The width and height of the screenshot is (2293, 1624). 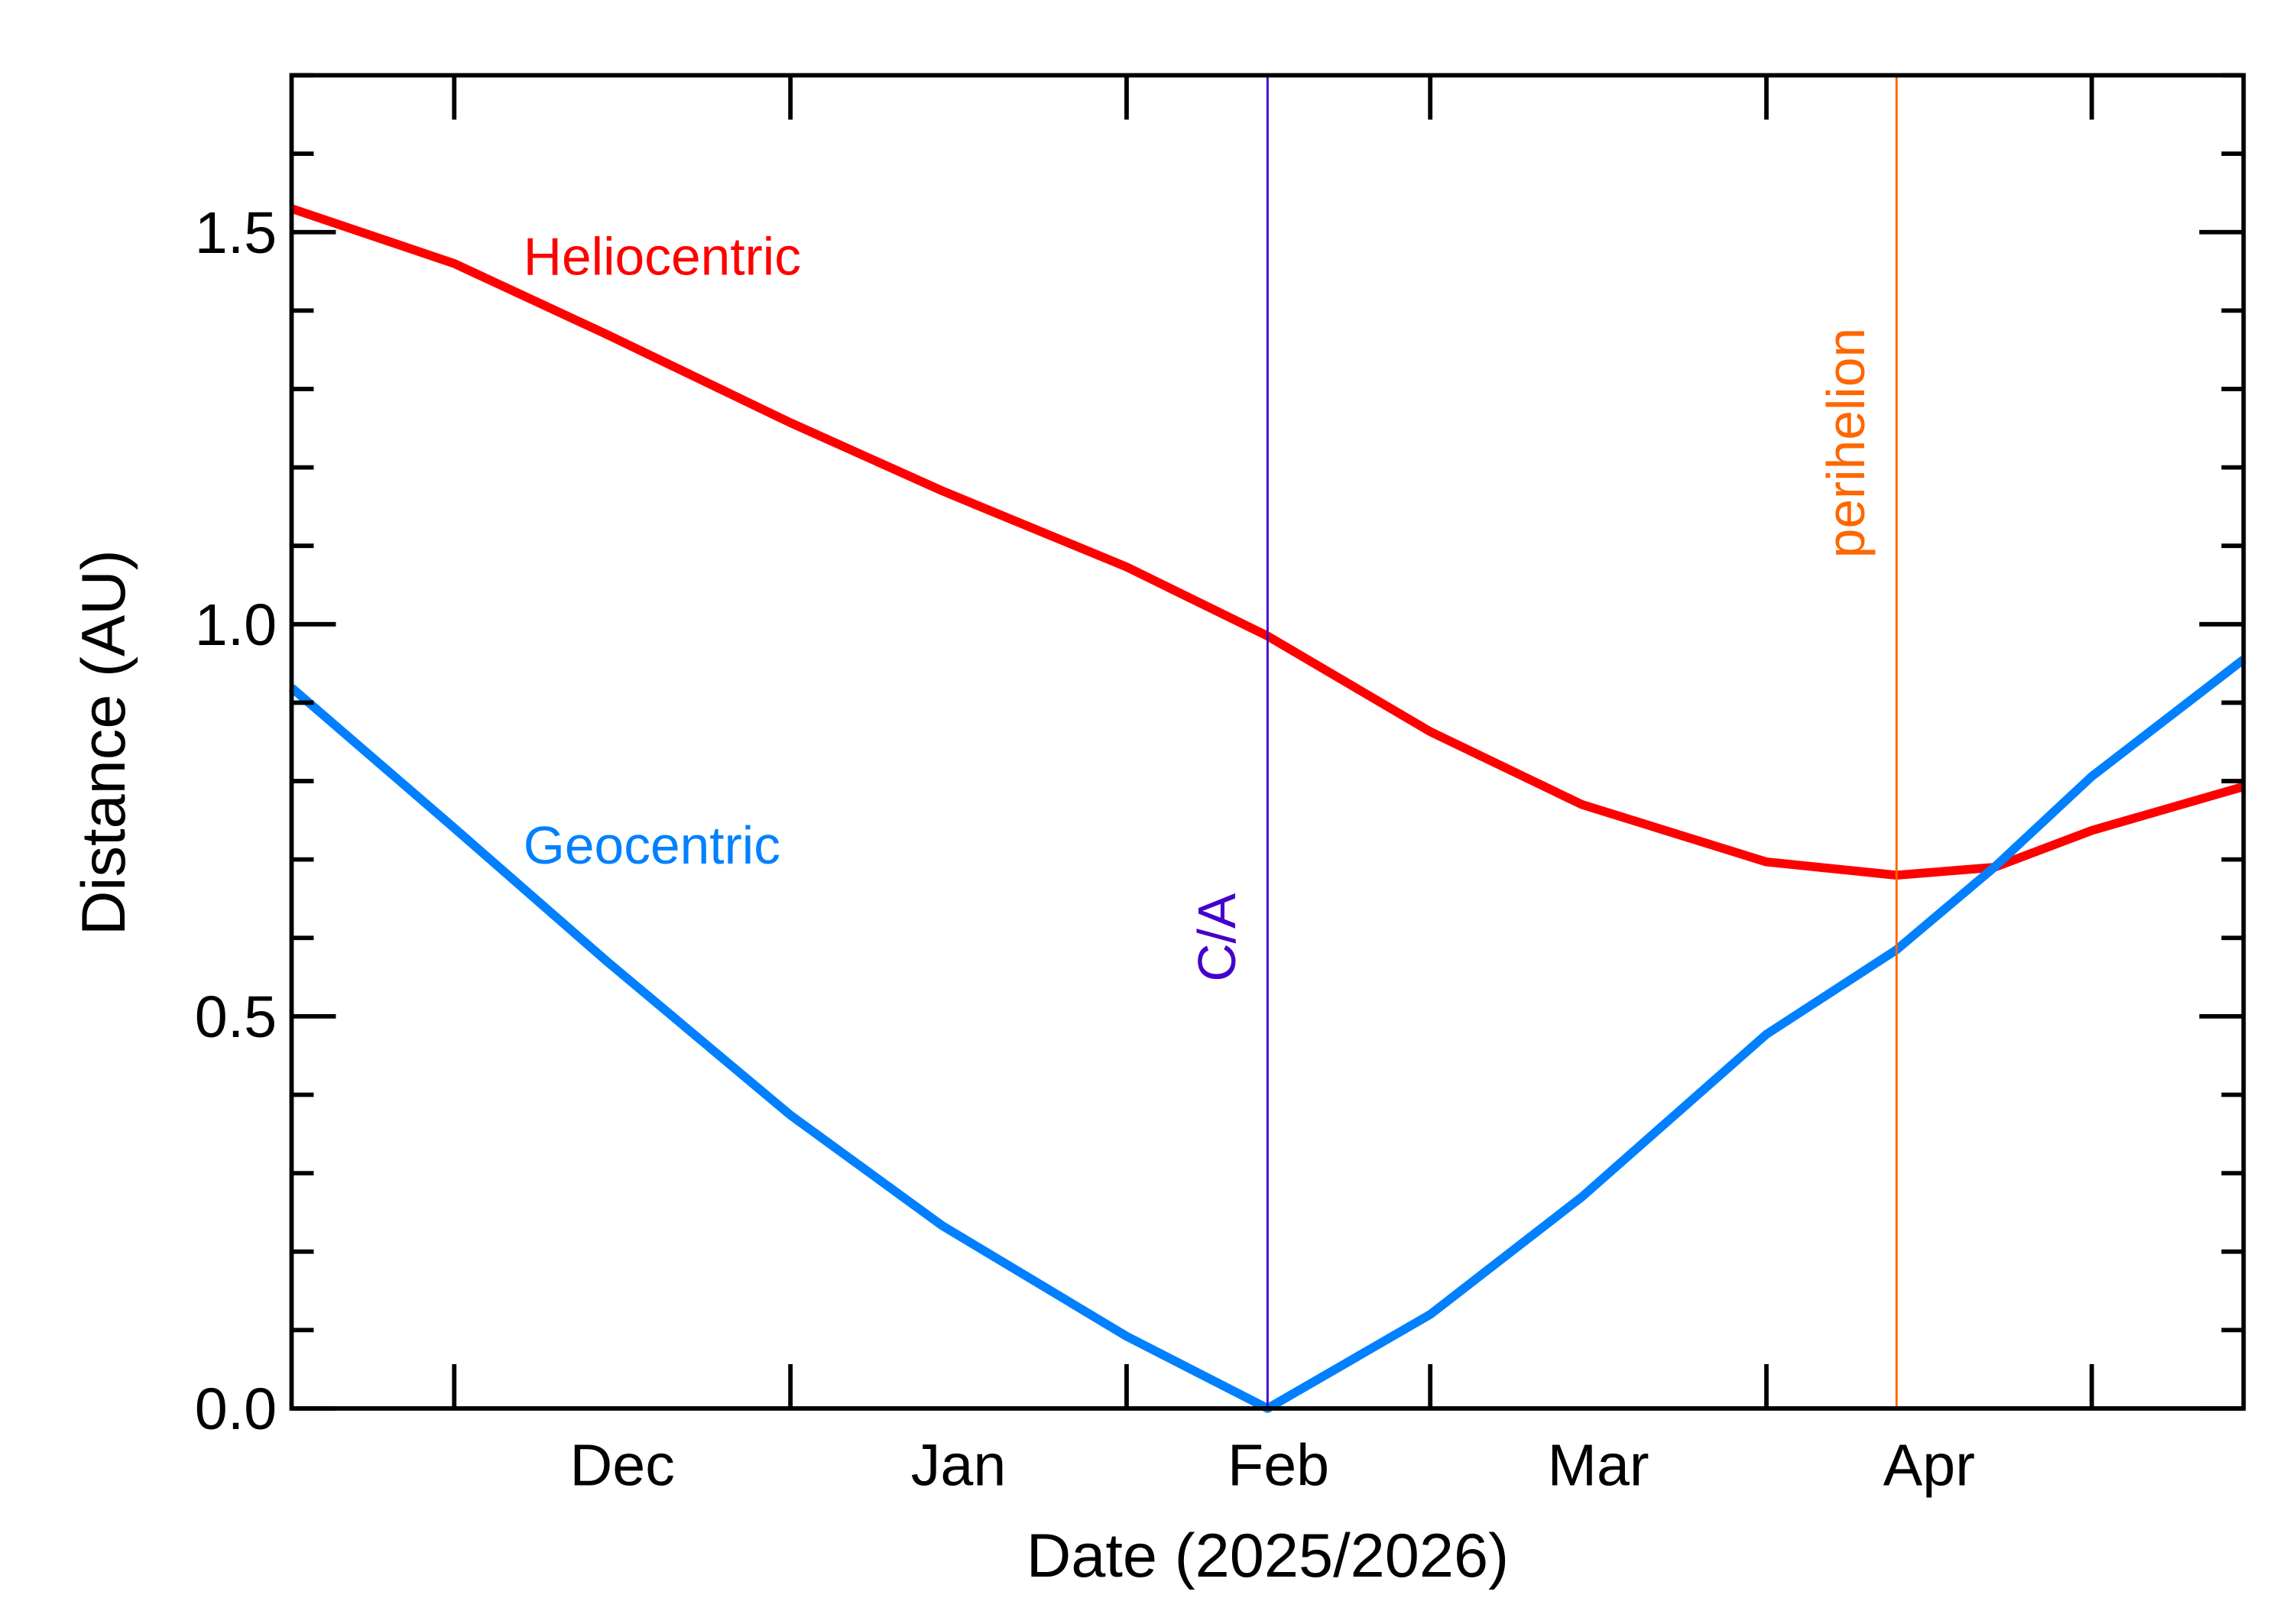 What do you see at coordinates (236, 1017) in the screenshot?
I see `y-tick-label: 0.5` at bounding box center [236, 1017].